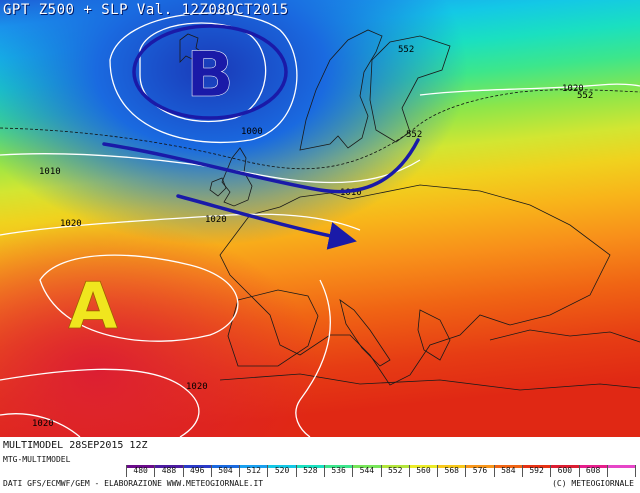 The height and width of the screenshot is (493, 640). I want to click on iberia-outline, so click(273, 328).